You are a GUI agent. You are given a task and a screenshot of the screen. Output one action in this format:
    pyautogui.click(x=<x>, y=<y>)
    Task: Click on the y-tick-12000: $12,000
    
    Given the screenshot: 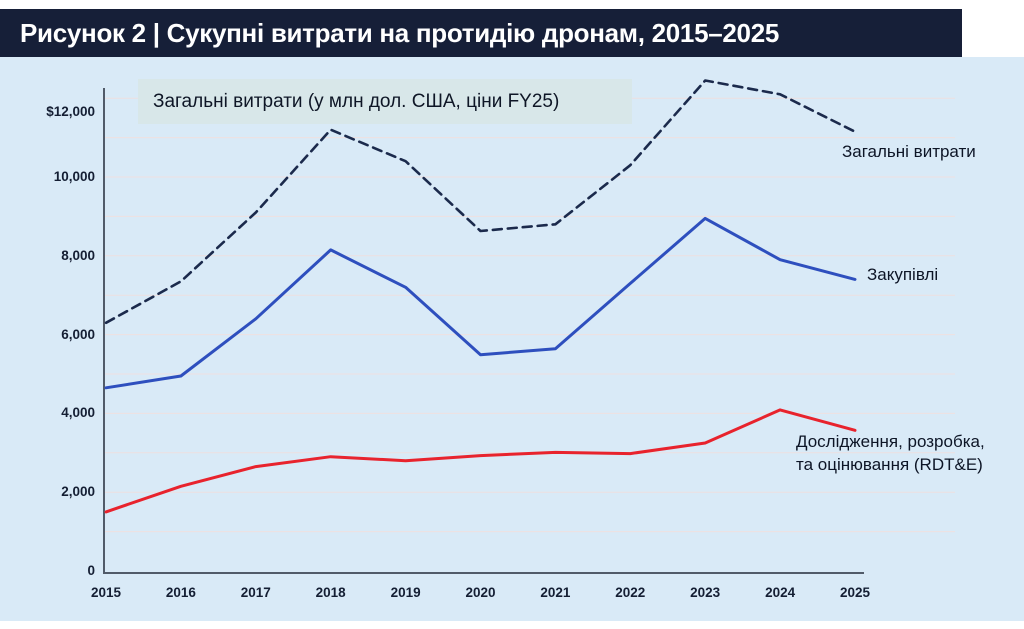 What is the action you would take?
    pyautogui.click(x=70, y=112)
    